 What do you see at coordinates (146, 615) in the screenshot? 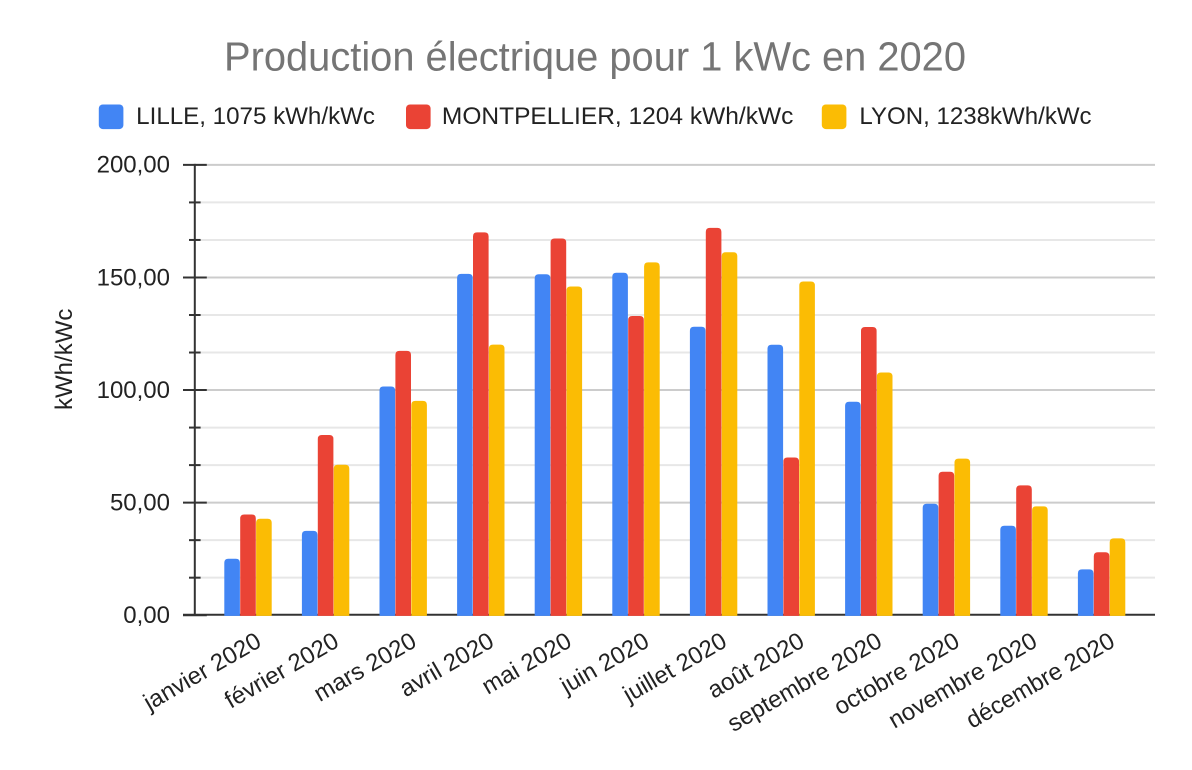
I see `svg-text: 0,00` at bounding box center [146, 615].